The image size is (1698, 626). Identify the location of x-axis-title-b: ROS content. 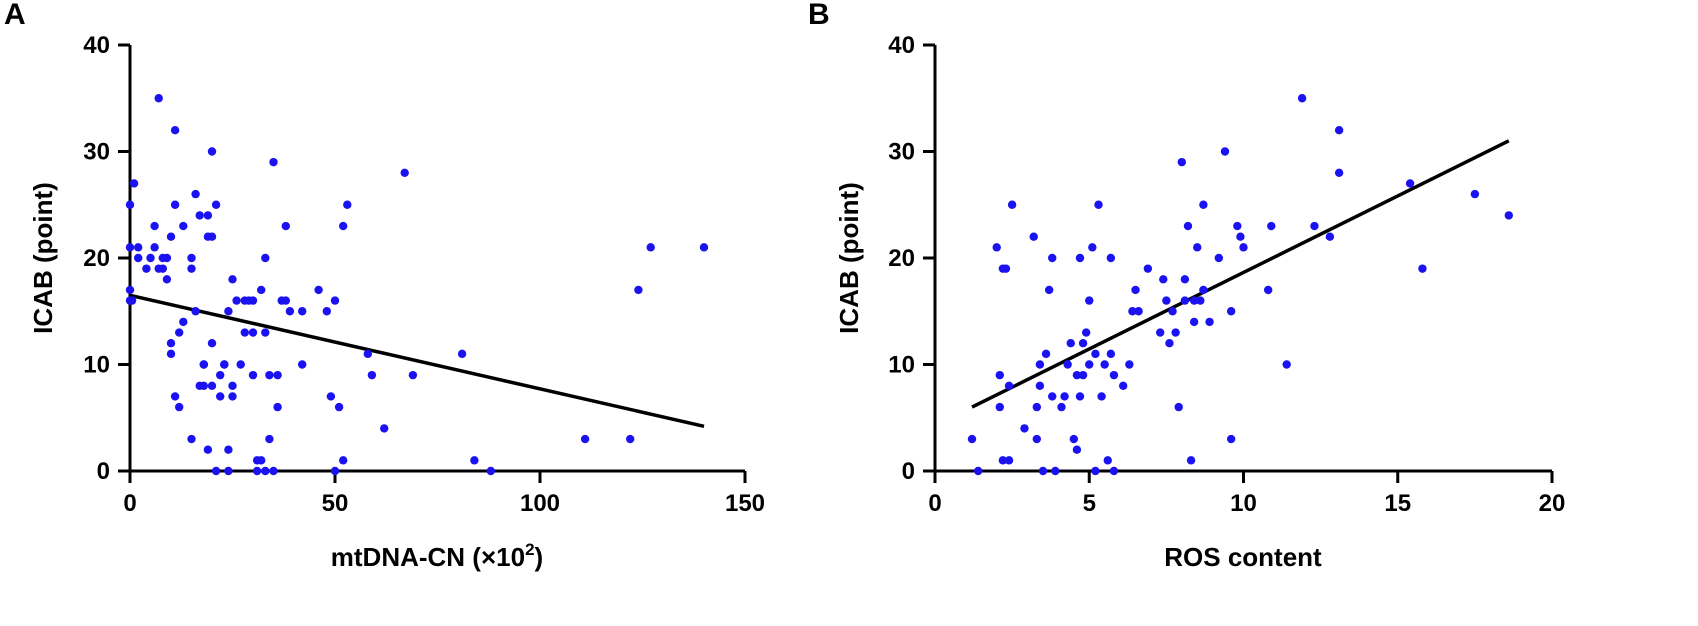
(1243, 557).